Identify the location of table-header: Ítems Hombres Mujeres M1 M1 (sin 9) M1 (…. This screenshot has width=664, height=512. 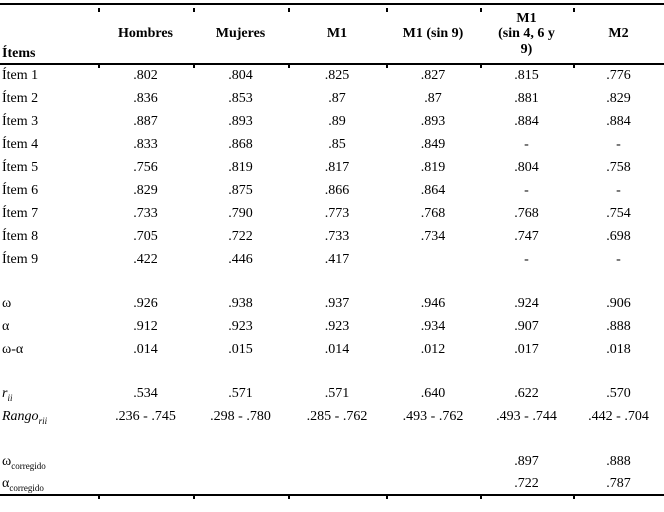
(332, 34).